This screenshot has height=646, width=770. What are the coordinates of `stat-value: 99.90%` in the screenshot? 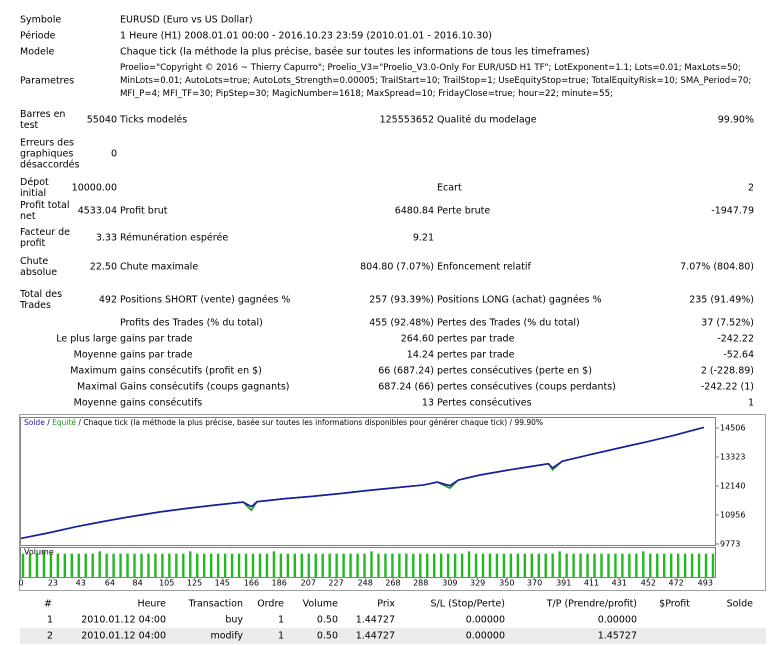 It's located at (735, 120).